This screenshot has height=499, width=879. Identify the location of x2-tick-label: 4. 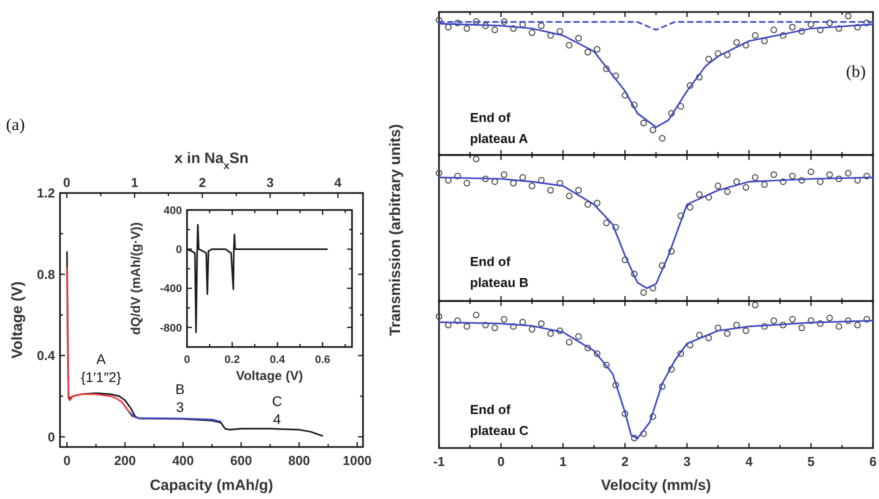
(338, 182).